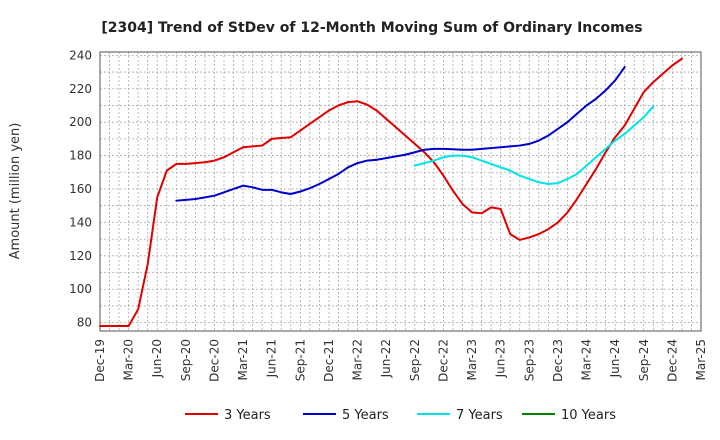 The image size is (720, 440). What do you see at coordinates (272, 358) in the screenshot?
I see `x-tick-label: Jun-21` at bounding box center [272, 358].